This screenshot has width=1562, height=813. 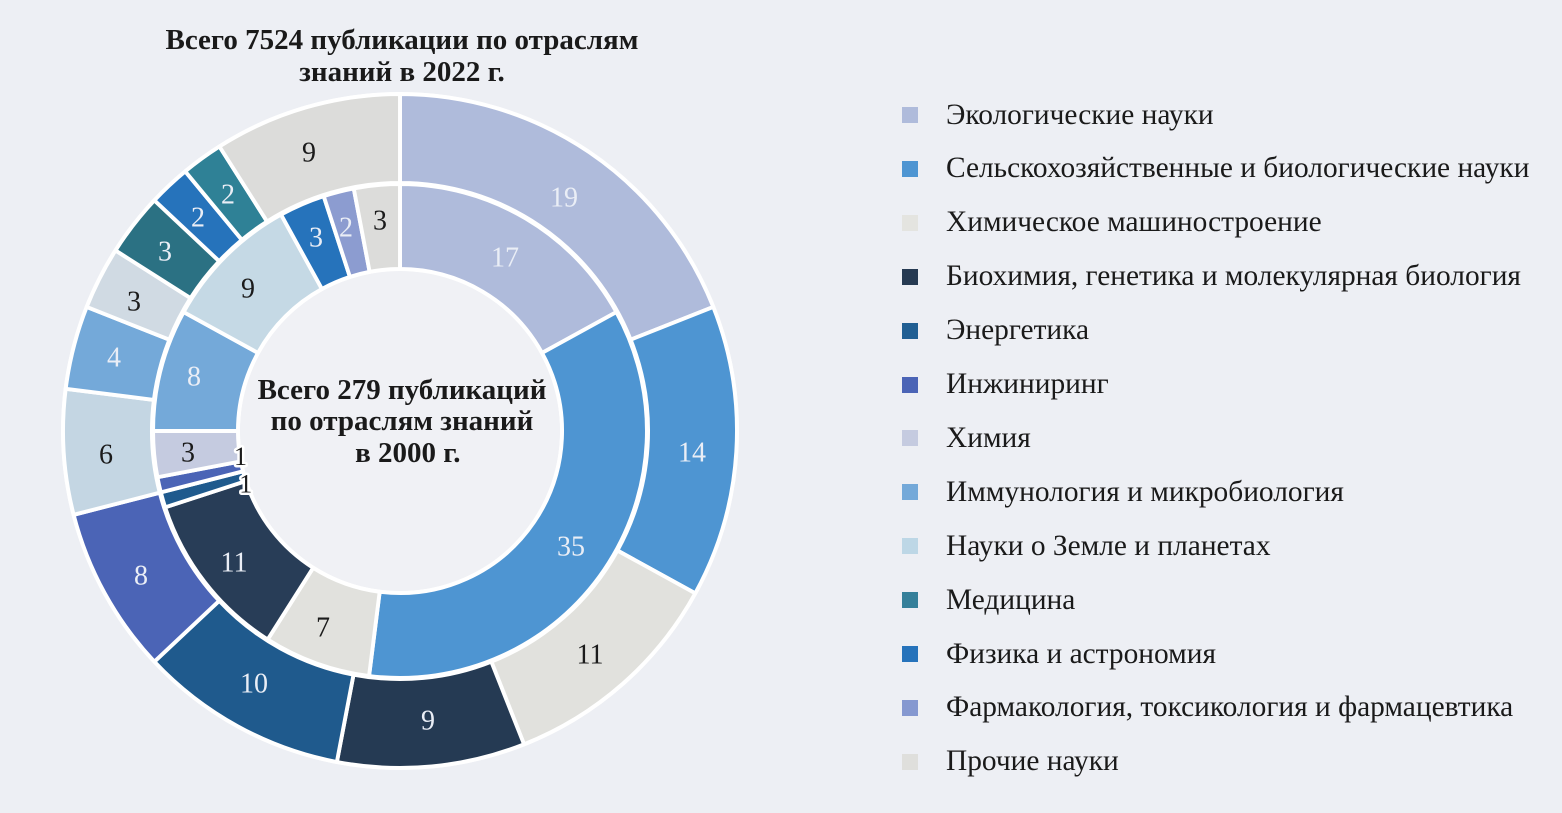 What do you see at coordinates (323, 628) in the screenshot?
I see `svg-text: 7` at bounding box center [323, 628].